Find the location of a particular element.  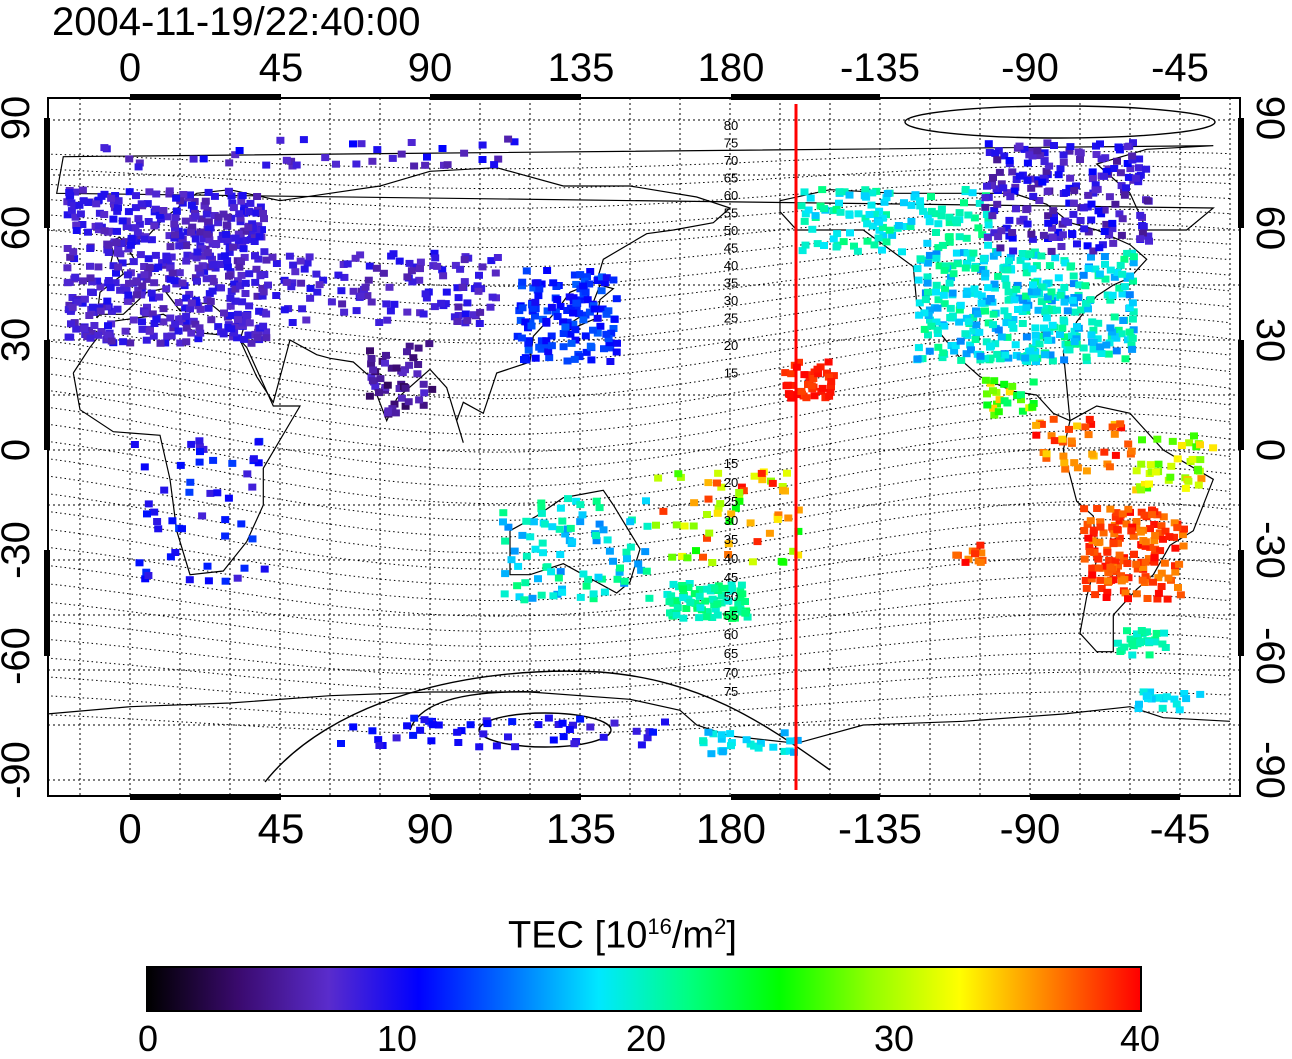

contour-label-south: 35 is located at coordinates (731, 539).